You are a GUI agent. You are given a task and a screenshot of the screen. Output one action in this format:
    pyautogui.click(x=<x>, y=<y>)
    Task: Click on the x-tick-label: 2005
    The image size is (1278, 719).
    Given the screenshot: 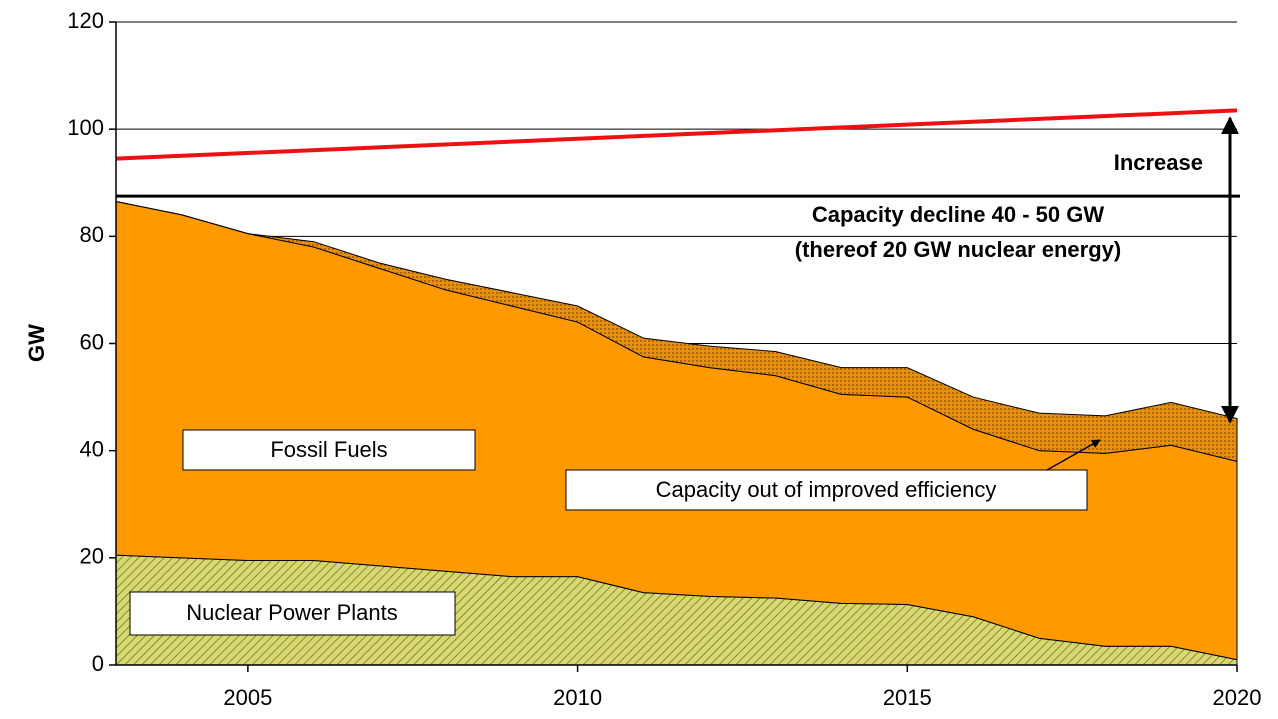 What is the action you would take?
    pyautogui.click(x=247, y=697)
    